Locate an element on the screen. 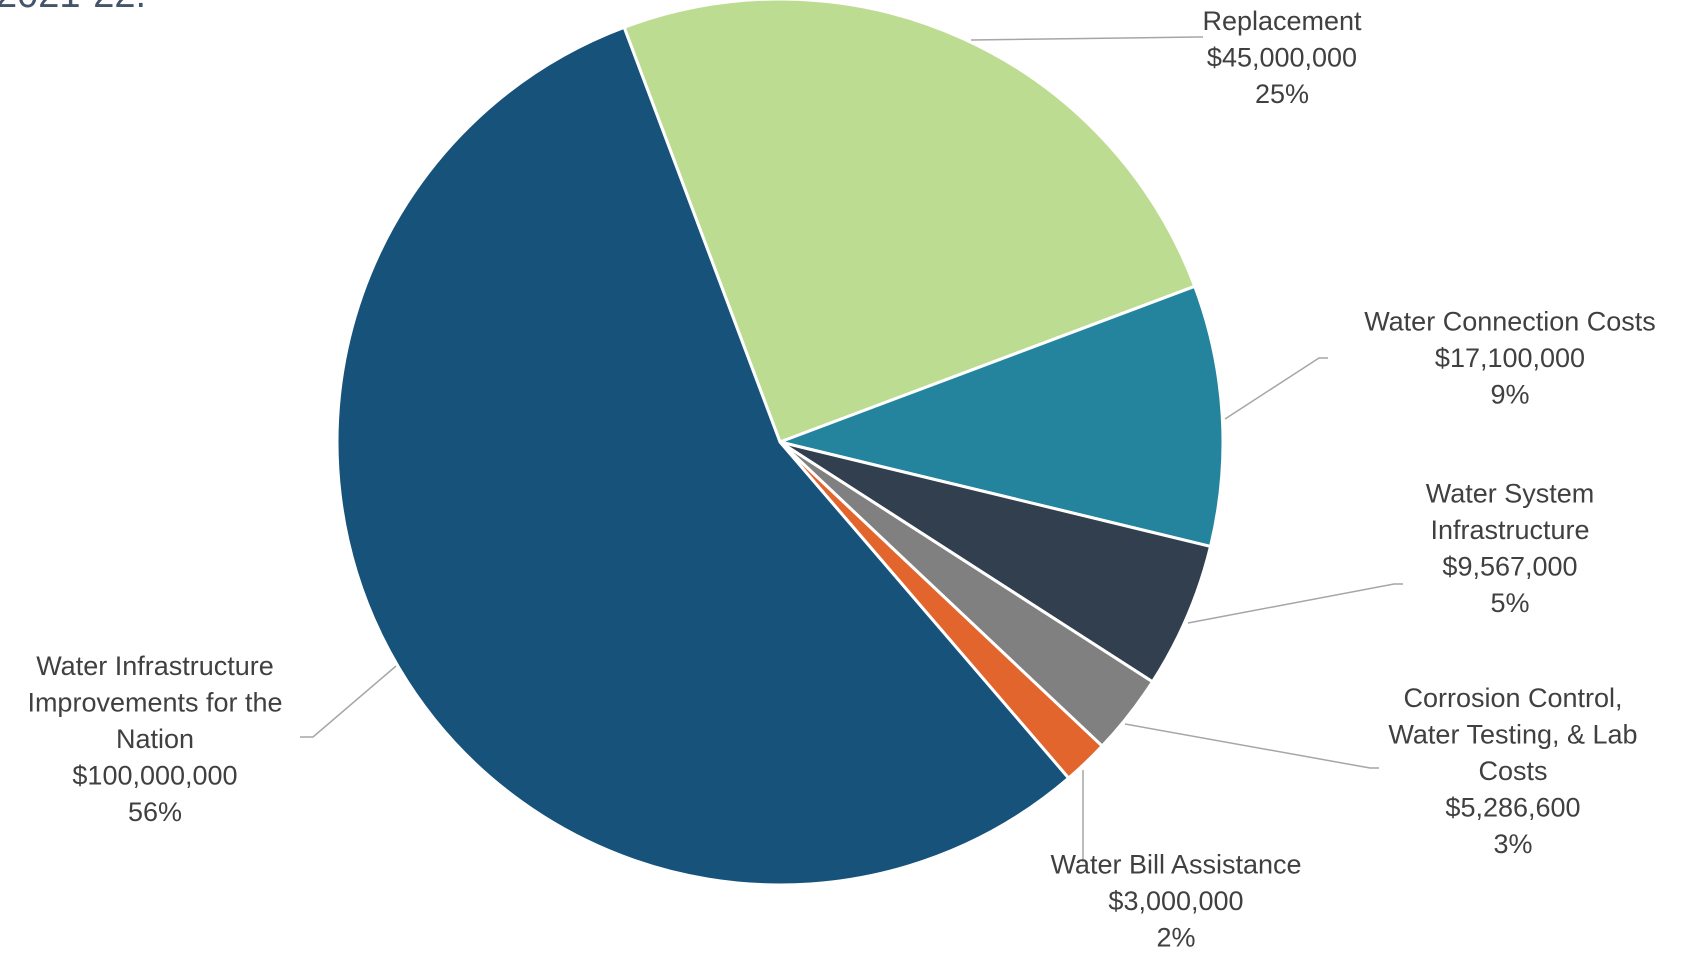  slice-name-line: Water Infrastructure is located at coordinates (155, 666).